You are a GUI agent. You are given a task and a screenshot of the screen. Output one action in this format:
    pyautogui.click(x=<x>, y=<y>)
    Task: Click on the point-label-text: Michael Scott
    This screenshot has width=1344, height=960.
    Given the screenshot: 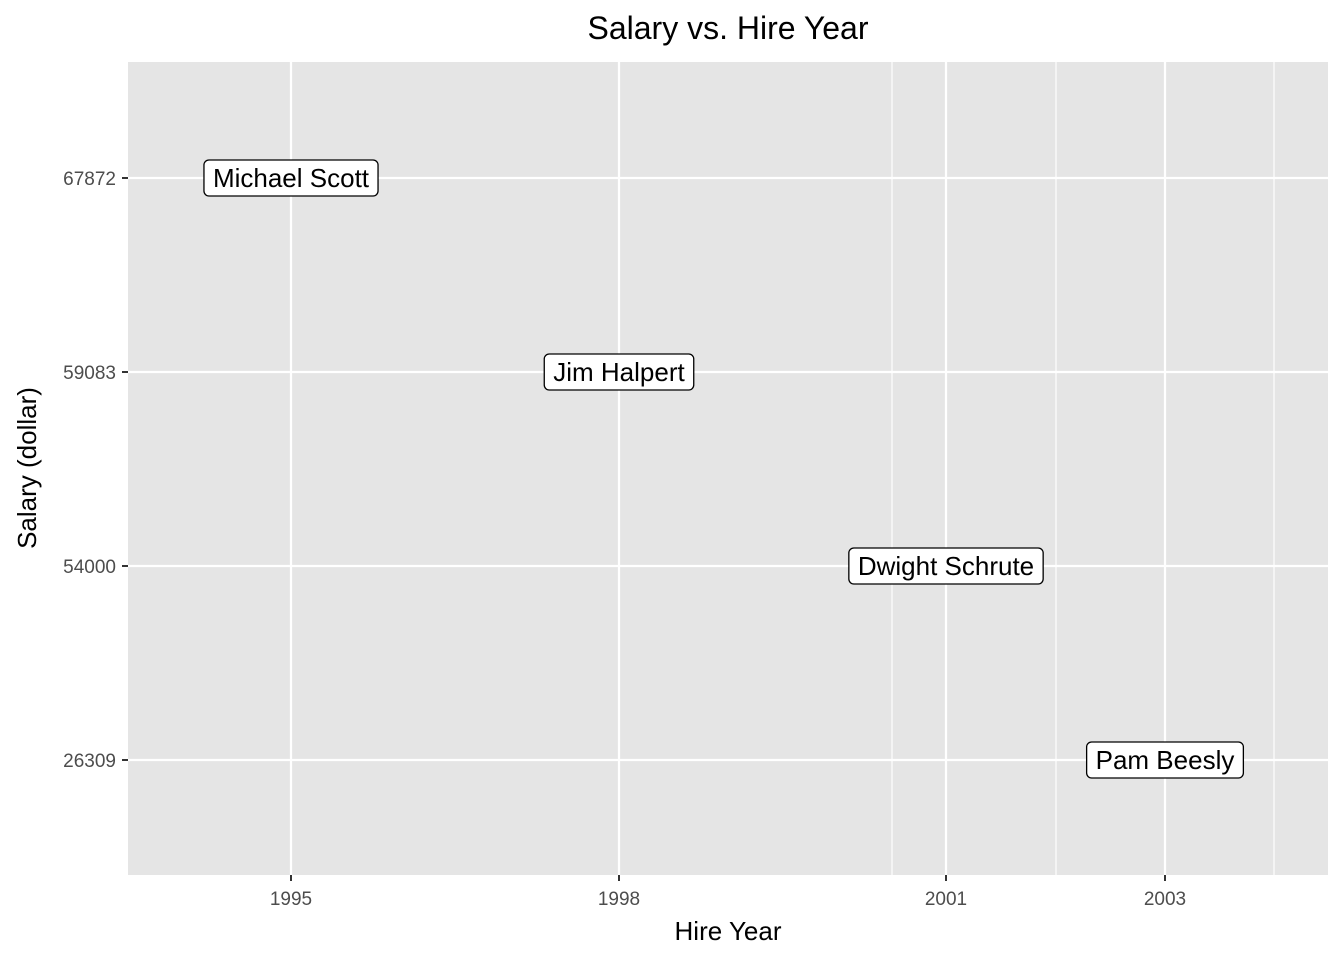 What is the action you would take?
    pyautogui.click(x=291, y=178)
    